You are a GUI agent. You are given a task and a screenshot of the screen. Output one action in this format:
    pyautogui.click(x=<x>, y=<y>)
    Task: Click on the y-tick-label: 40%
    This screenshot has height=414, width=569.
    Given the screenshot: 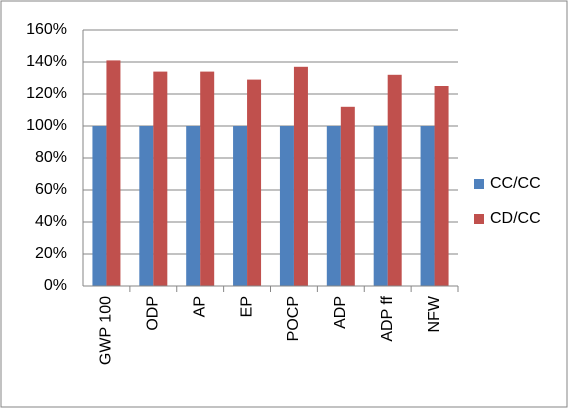 What is the action you would take?
    pyautogui.click(x=51, y=221)
    